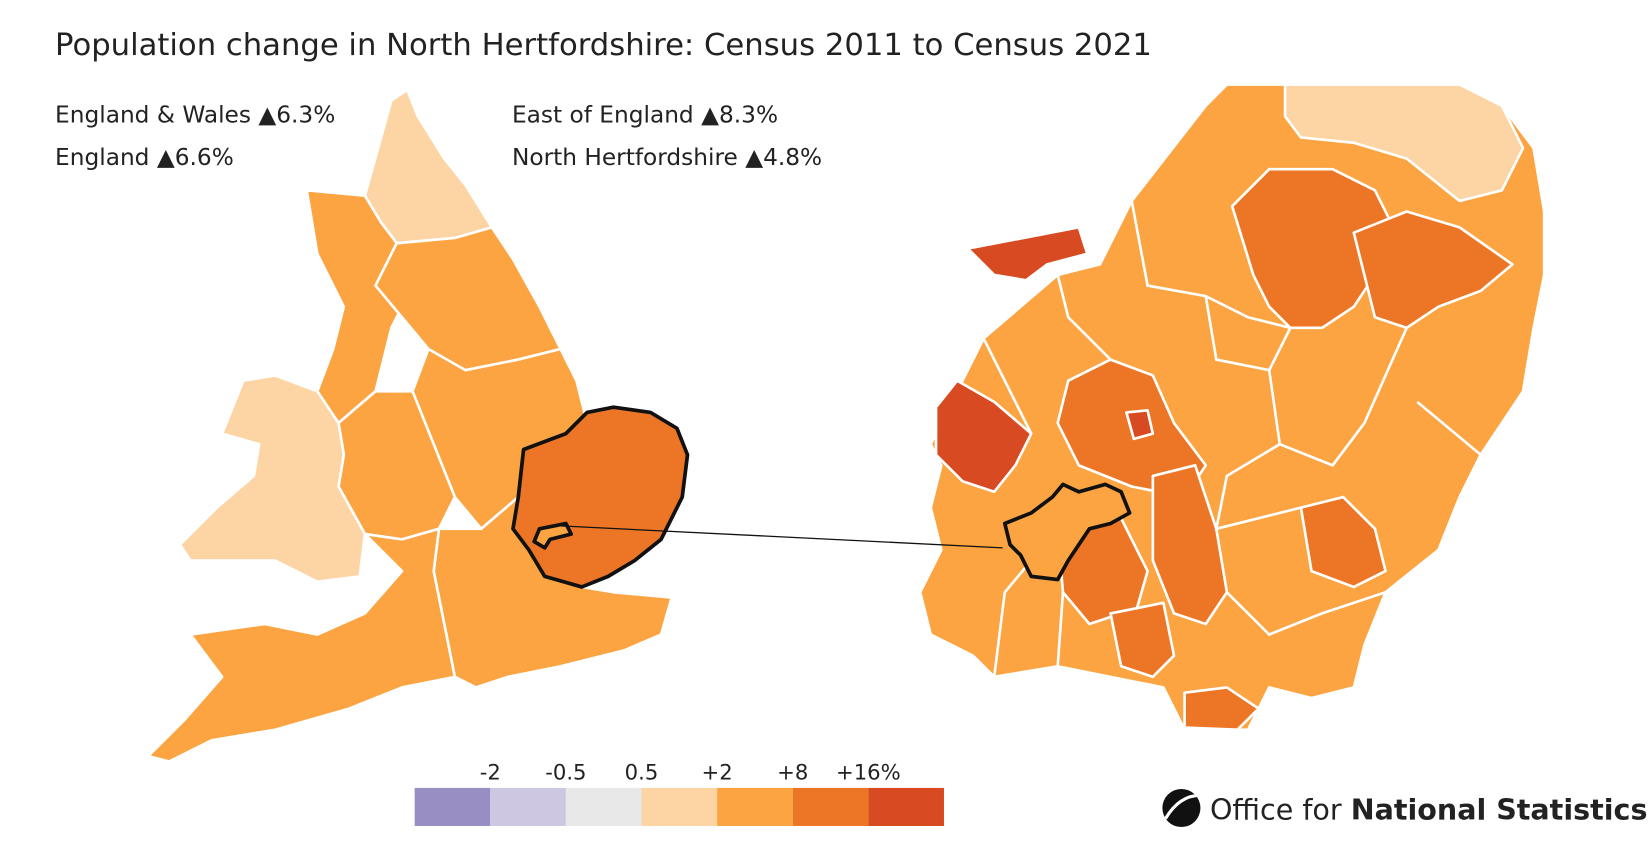 Image resolution: width=1650 pixels, height=863 pixels. I want to click on stat-area: North Hertfordshire, so click(625, 157).